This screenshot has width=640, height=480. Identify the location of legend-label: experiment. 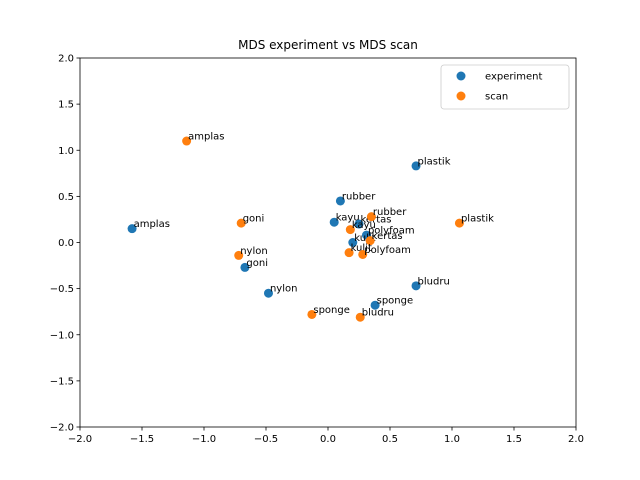
(514, 77).